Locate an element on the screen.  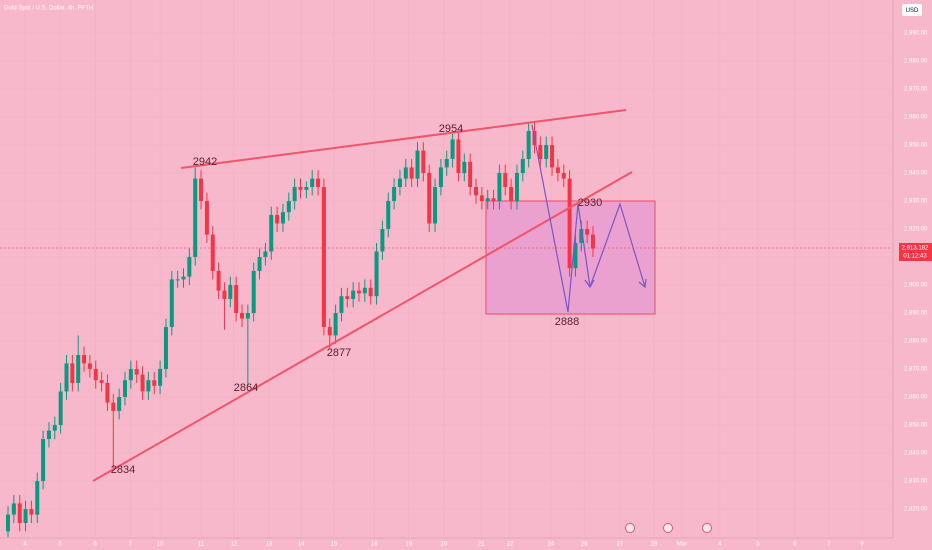
last-price-box is located at coordinates (915, 252).